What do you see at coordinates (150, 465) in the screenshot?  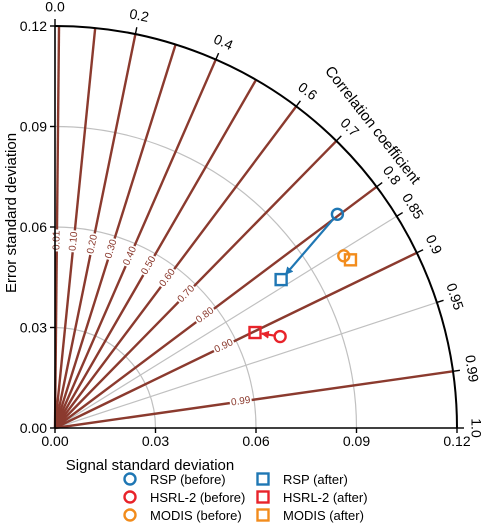 I see `x-axis-label: Signal standard deviation` at bounding box center [150, 465].